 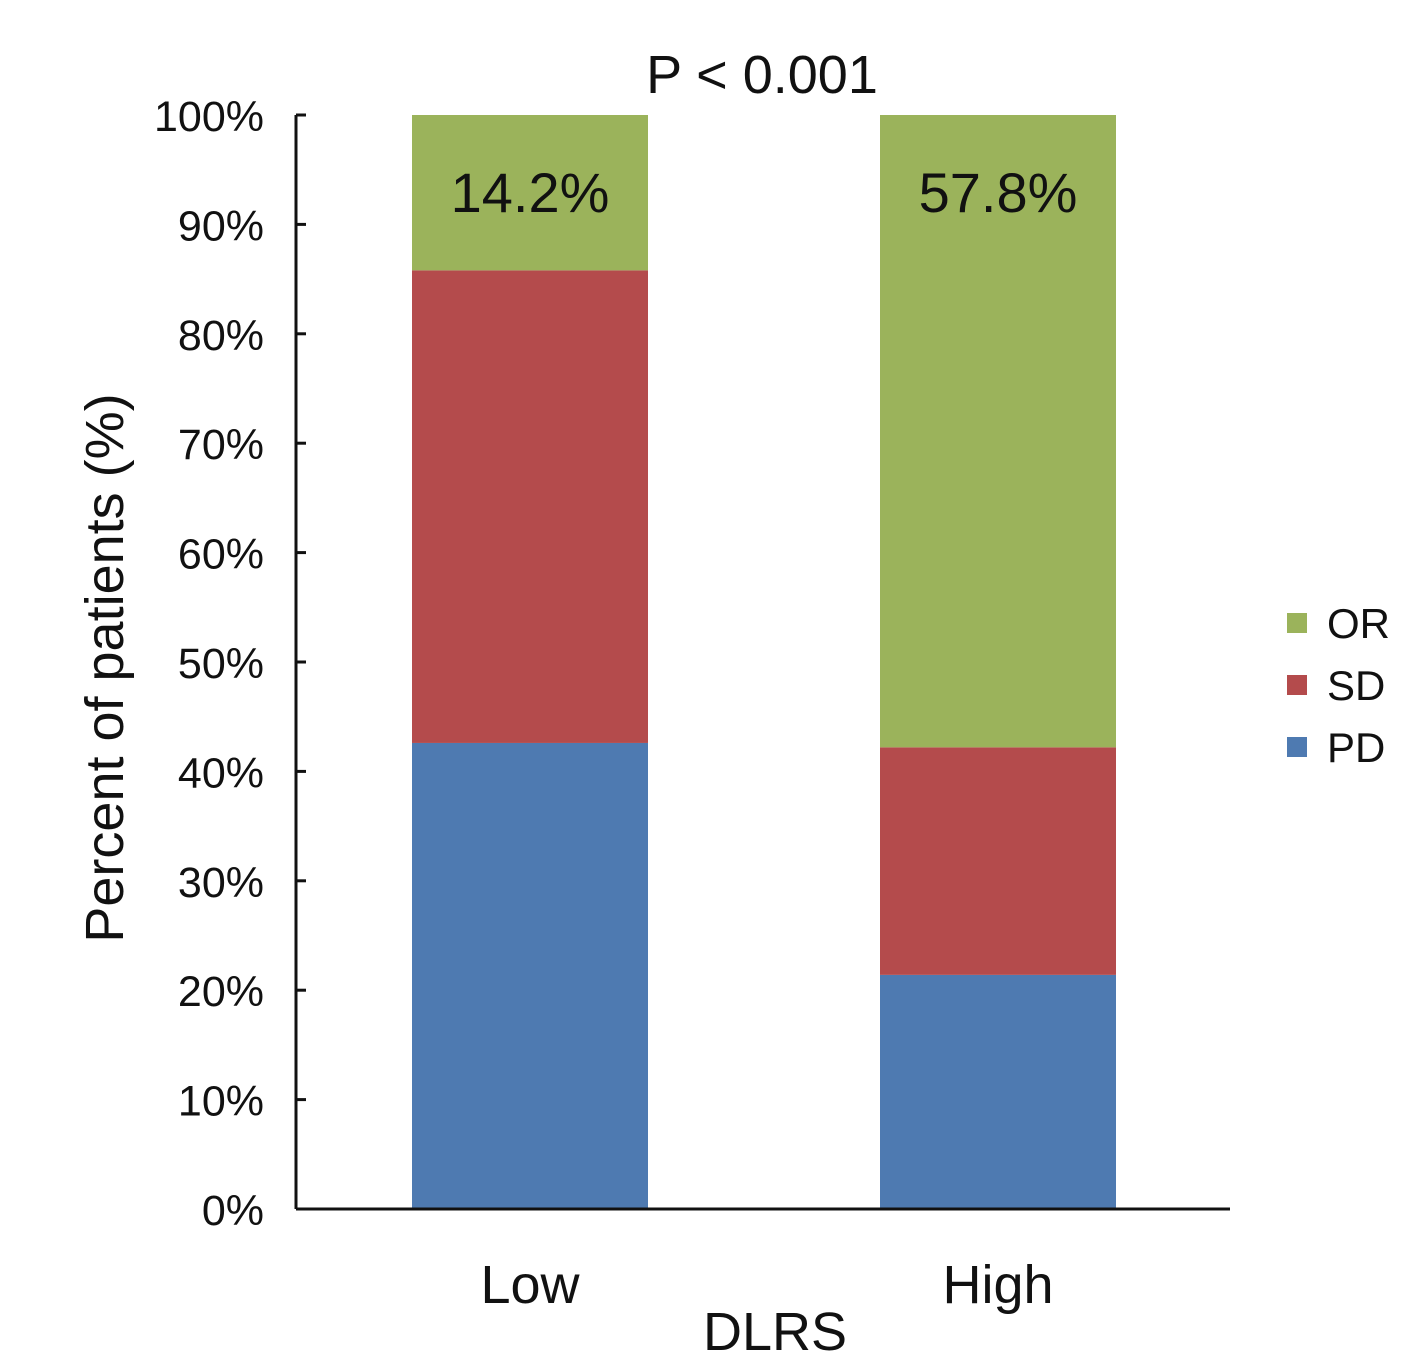 What do you see at coordinates (998, 192) in the screenshot?
I see `bar-annotation-high: 57.8%` at bounding box center [998, 192].